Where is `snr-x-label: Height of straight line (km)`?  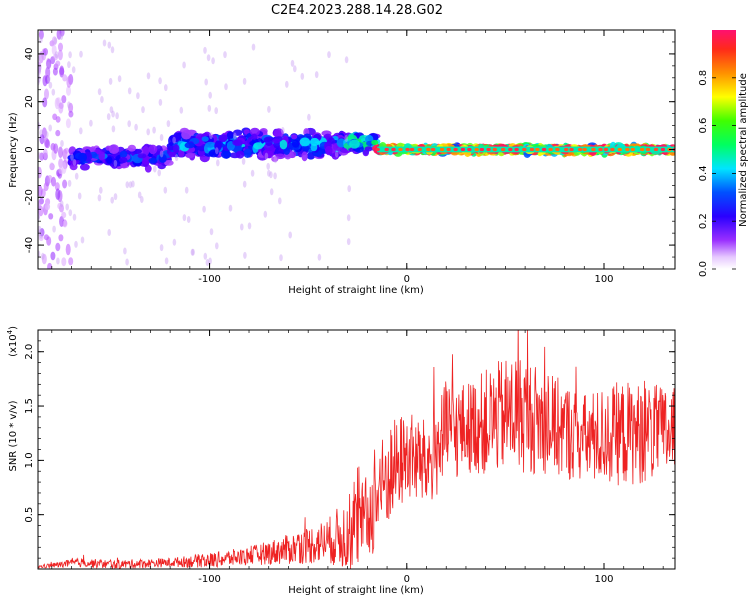
snr-x-label: Height of straight line (km) is located at coordinates (356, 590).